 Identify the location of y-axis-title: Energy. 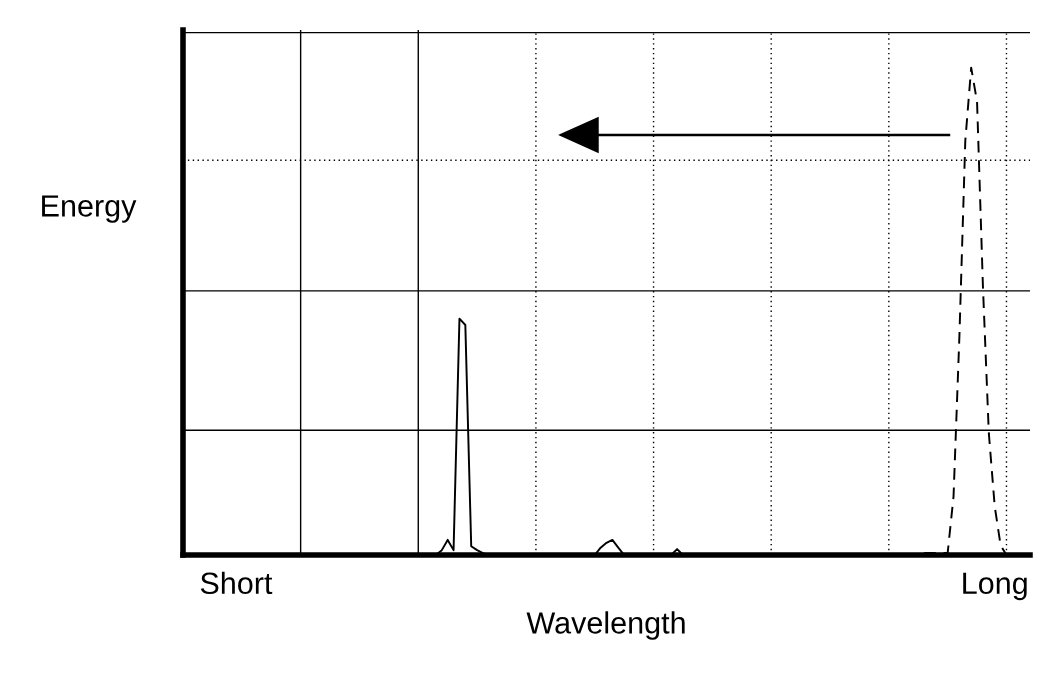
(89, 209).